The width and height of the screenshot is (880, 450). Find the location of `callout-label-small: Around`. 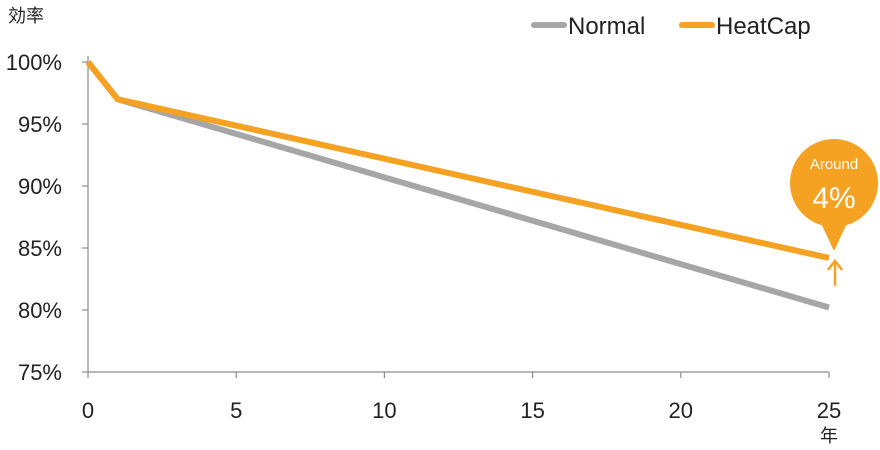

callout-label-small: Around is located at coordinates (834, 164).